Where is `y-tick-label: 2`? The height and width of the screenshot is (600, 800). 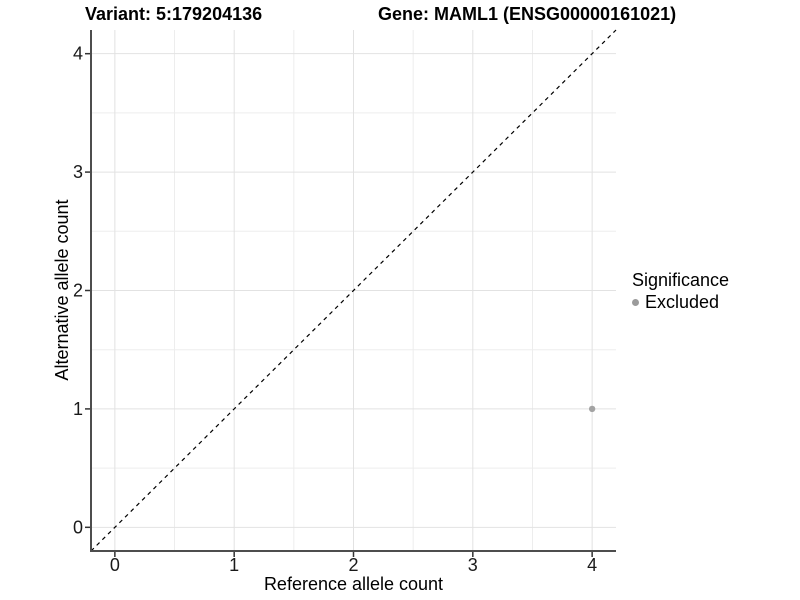 y-tick-label: 2 is located at coordinates (78, 291).